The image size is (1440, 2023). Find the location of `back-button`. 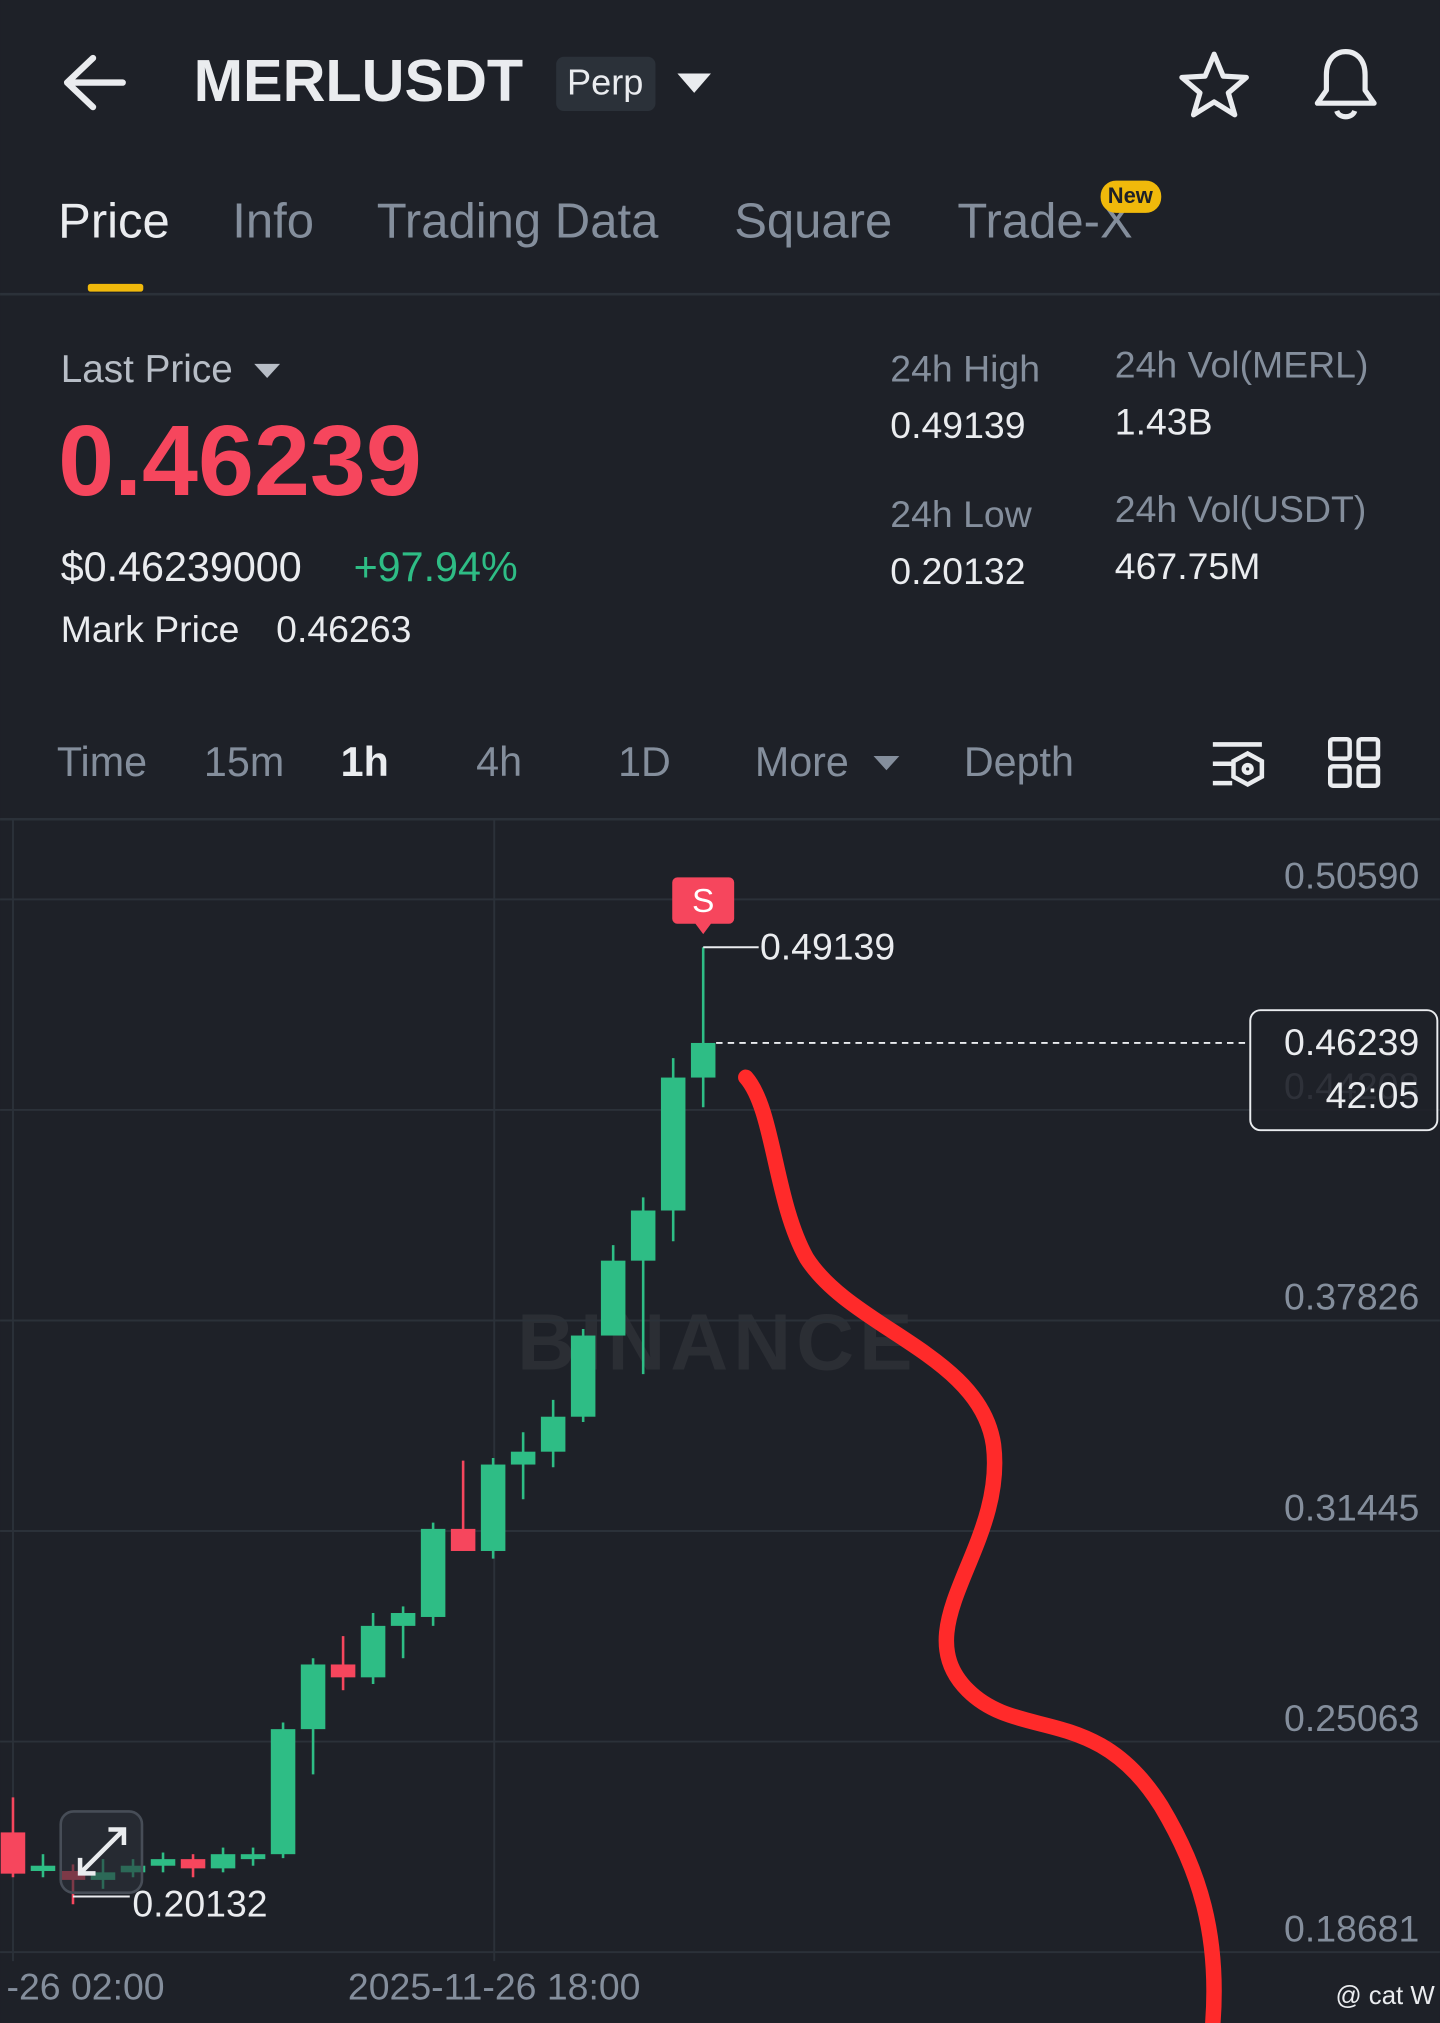

back-button is located at coordinates (94, 82).